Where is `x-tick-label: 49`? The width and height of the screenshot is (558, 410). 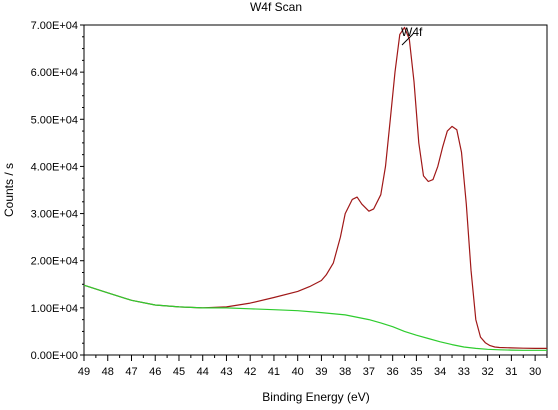 x-tick-label: 49 is located at coordinates (84, 372).